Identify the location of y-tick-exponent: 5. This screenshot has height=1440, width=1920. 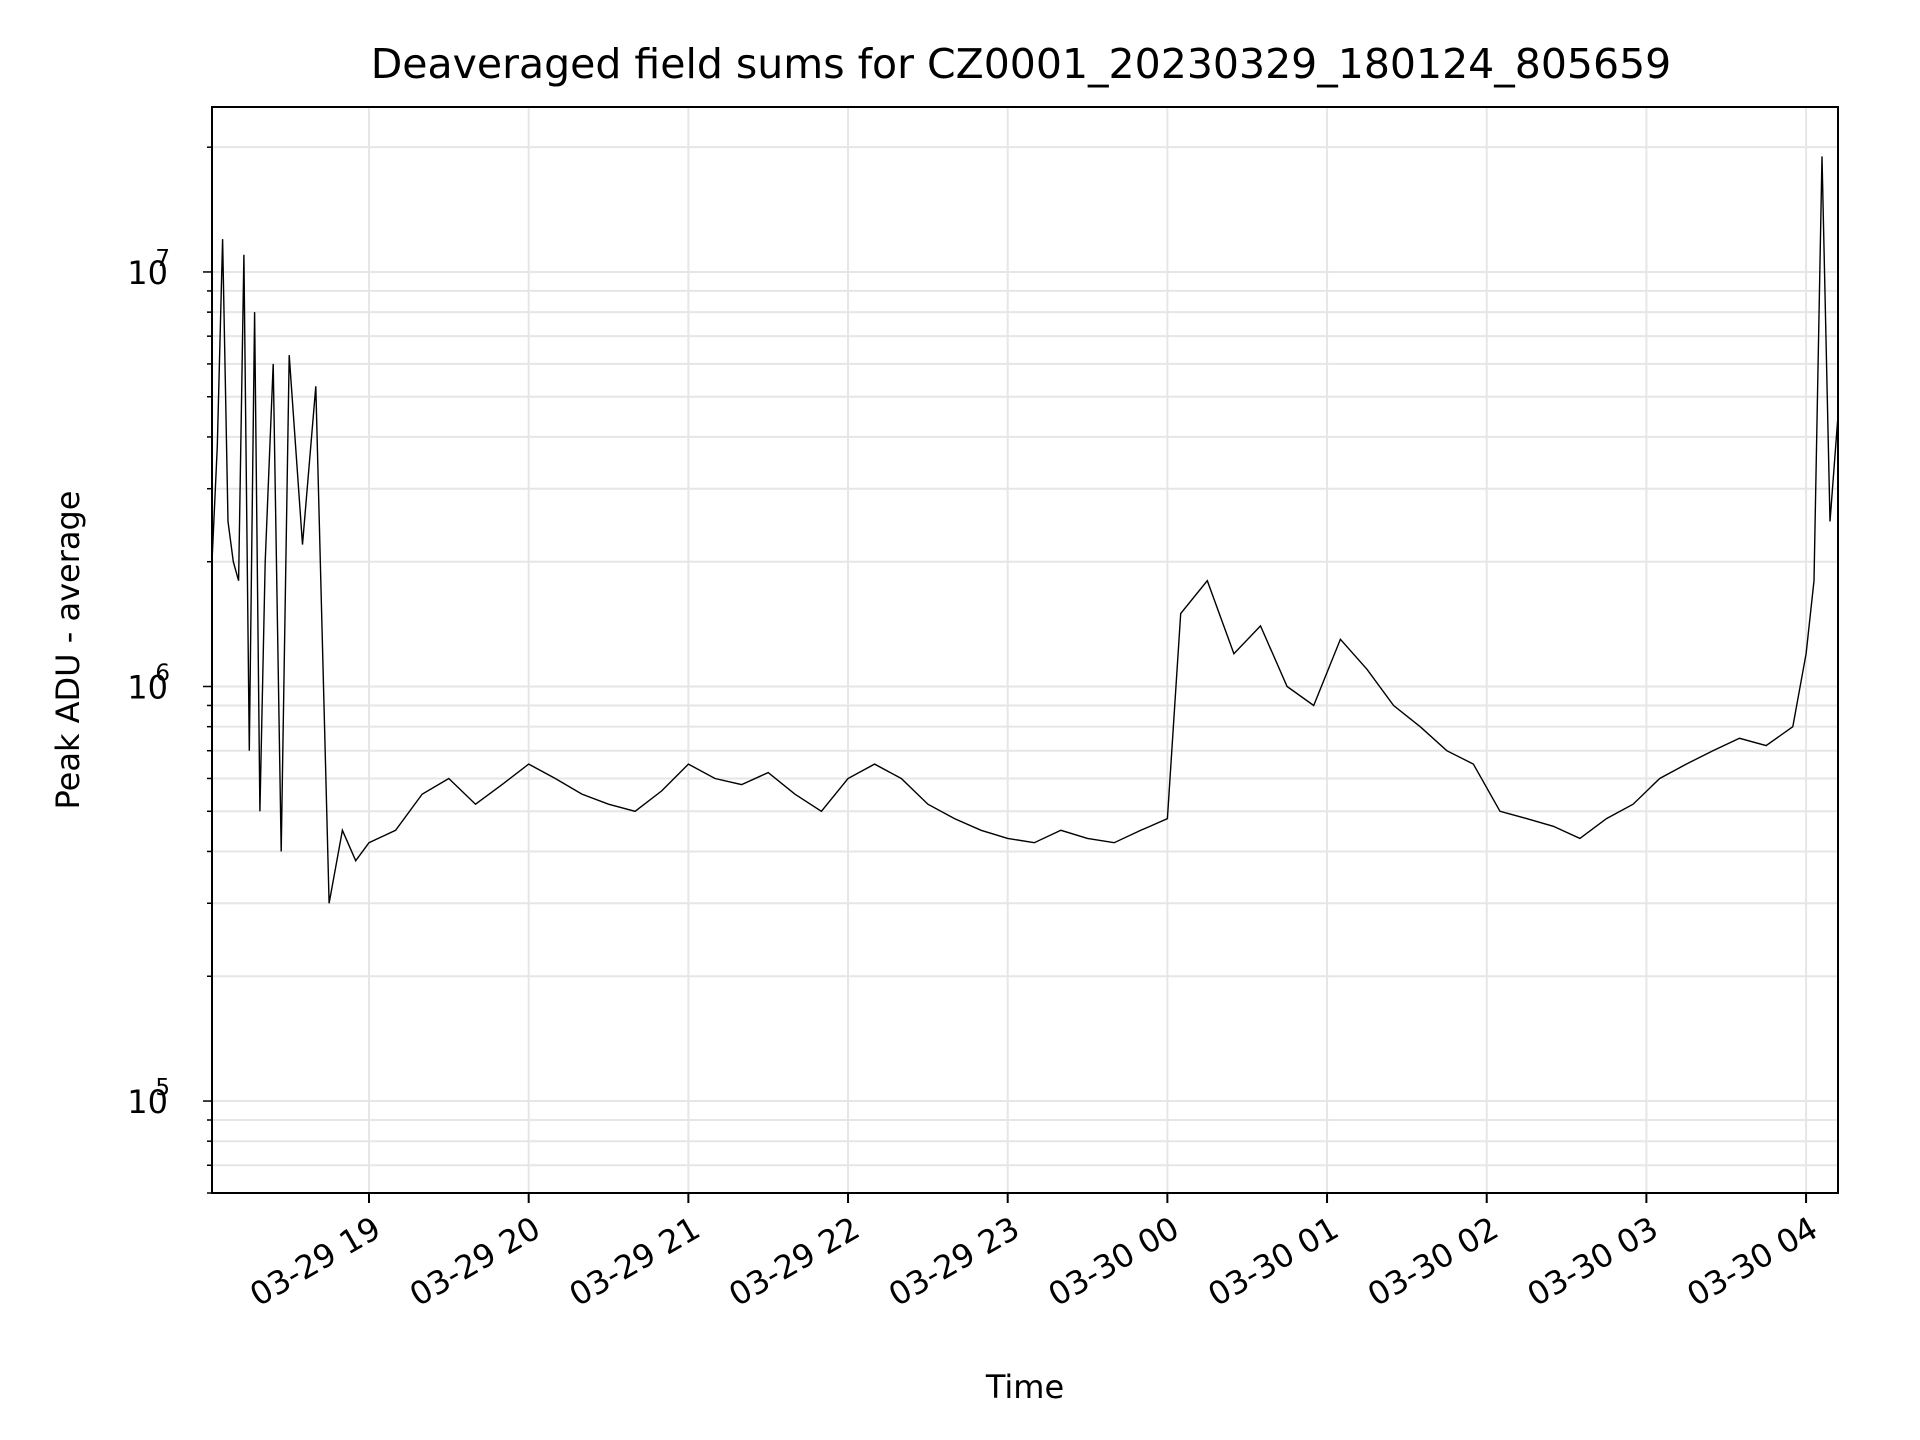
(162, 1088).